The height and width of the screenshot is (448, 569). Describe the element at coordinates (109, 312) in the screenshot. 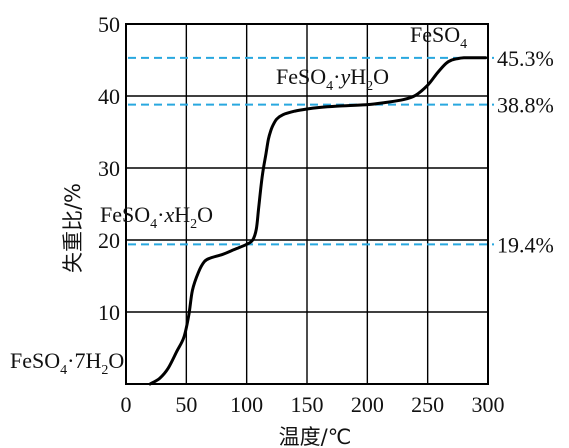

I see `y-tick-label-0: 10` at that location.